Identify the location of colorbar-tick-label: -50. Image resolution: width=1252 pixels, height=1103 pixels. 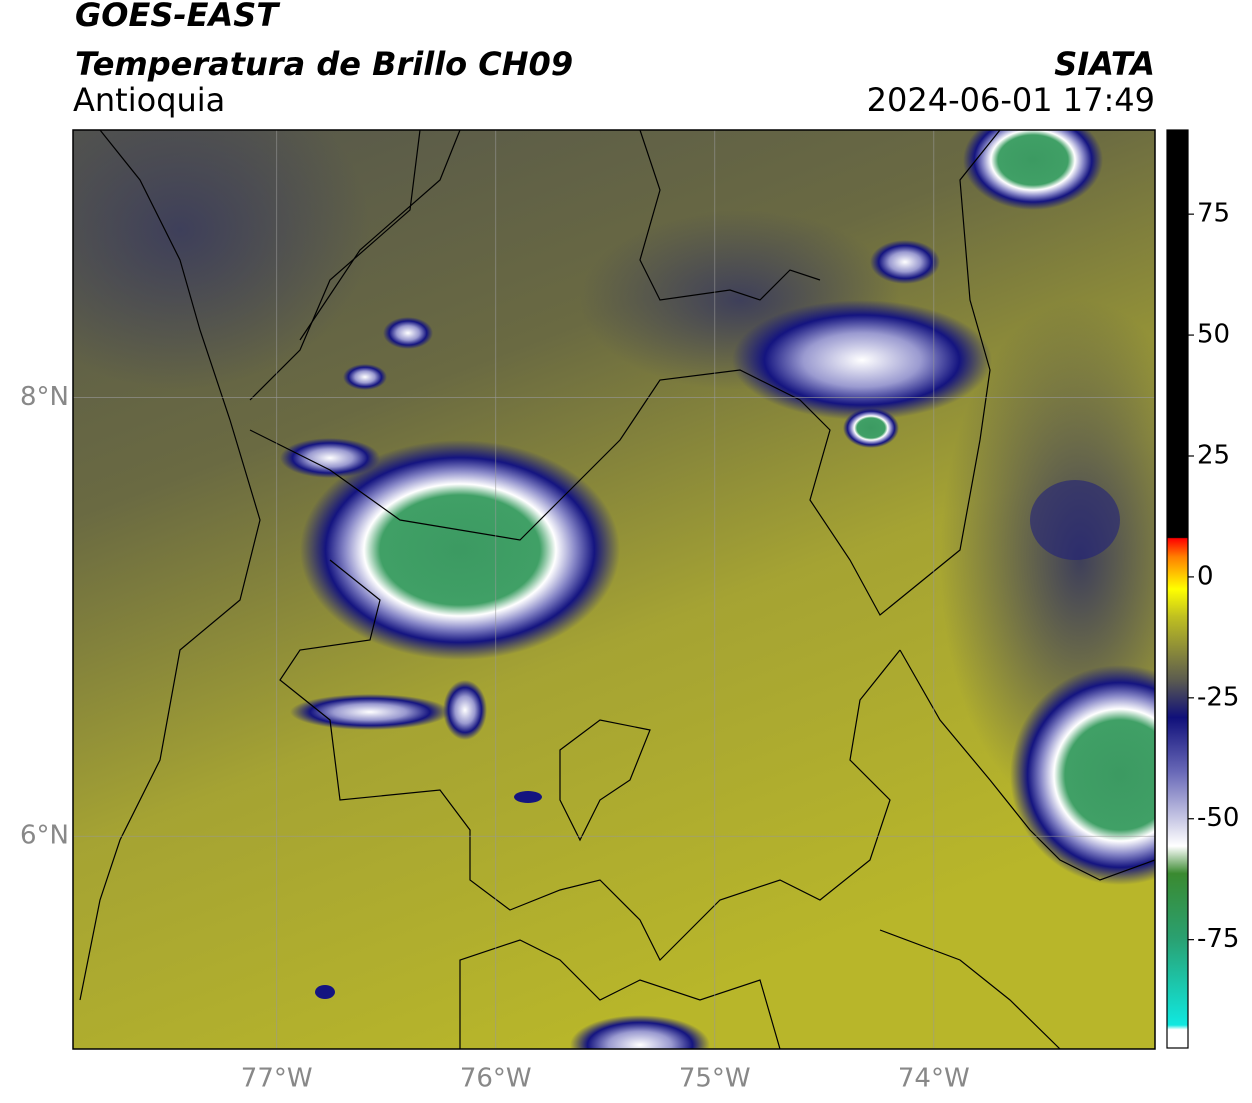
(1218, 818).